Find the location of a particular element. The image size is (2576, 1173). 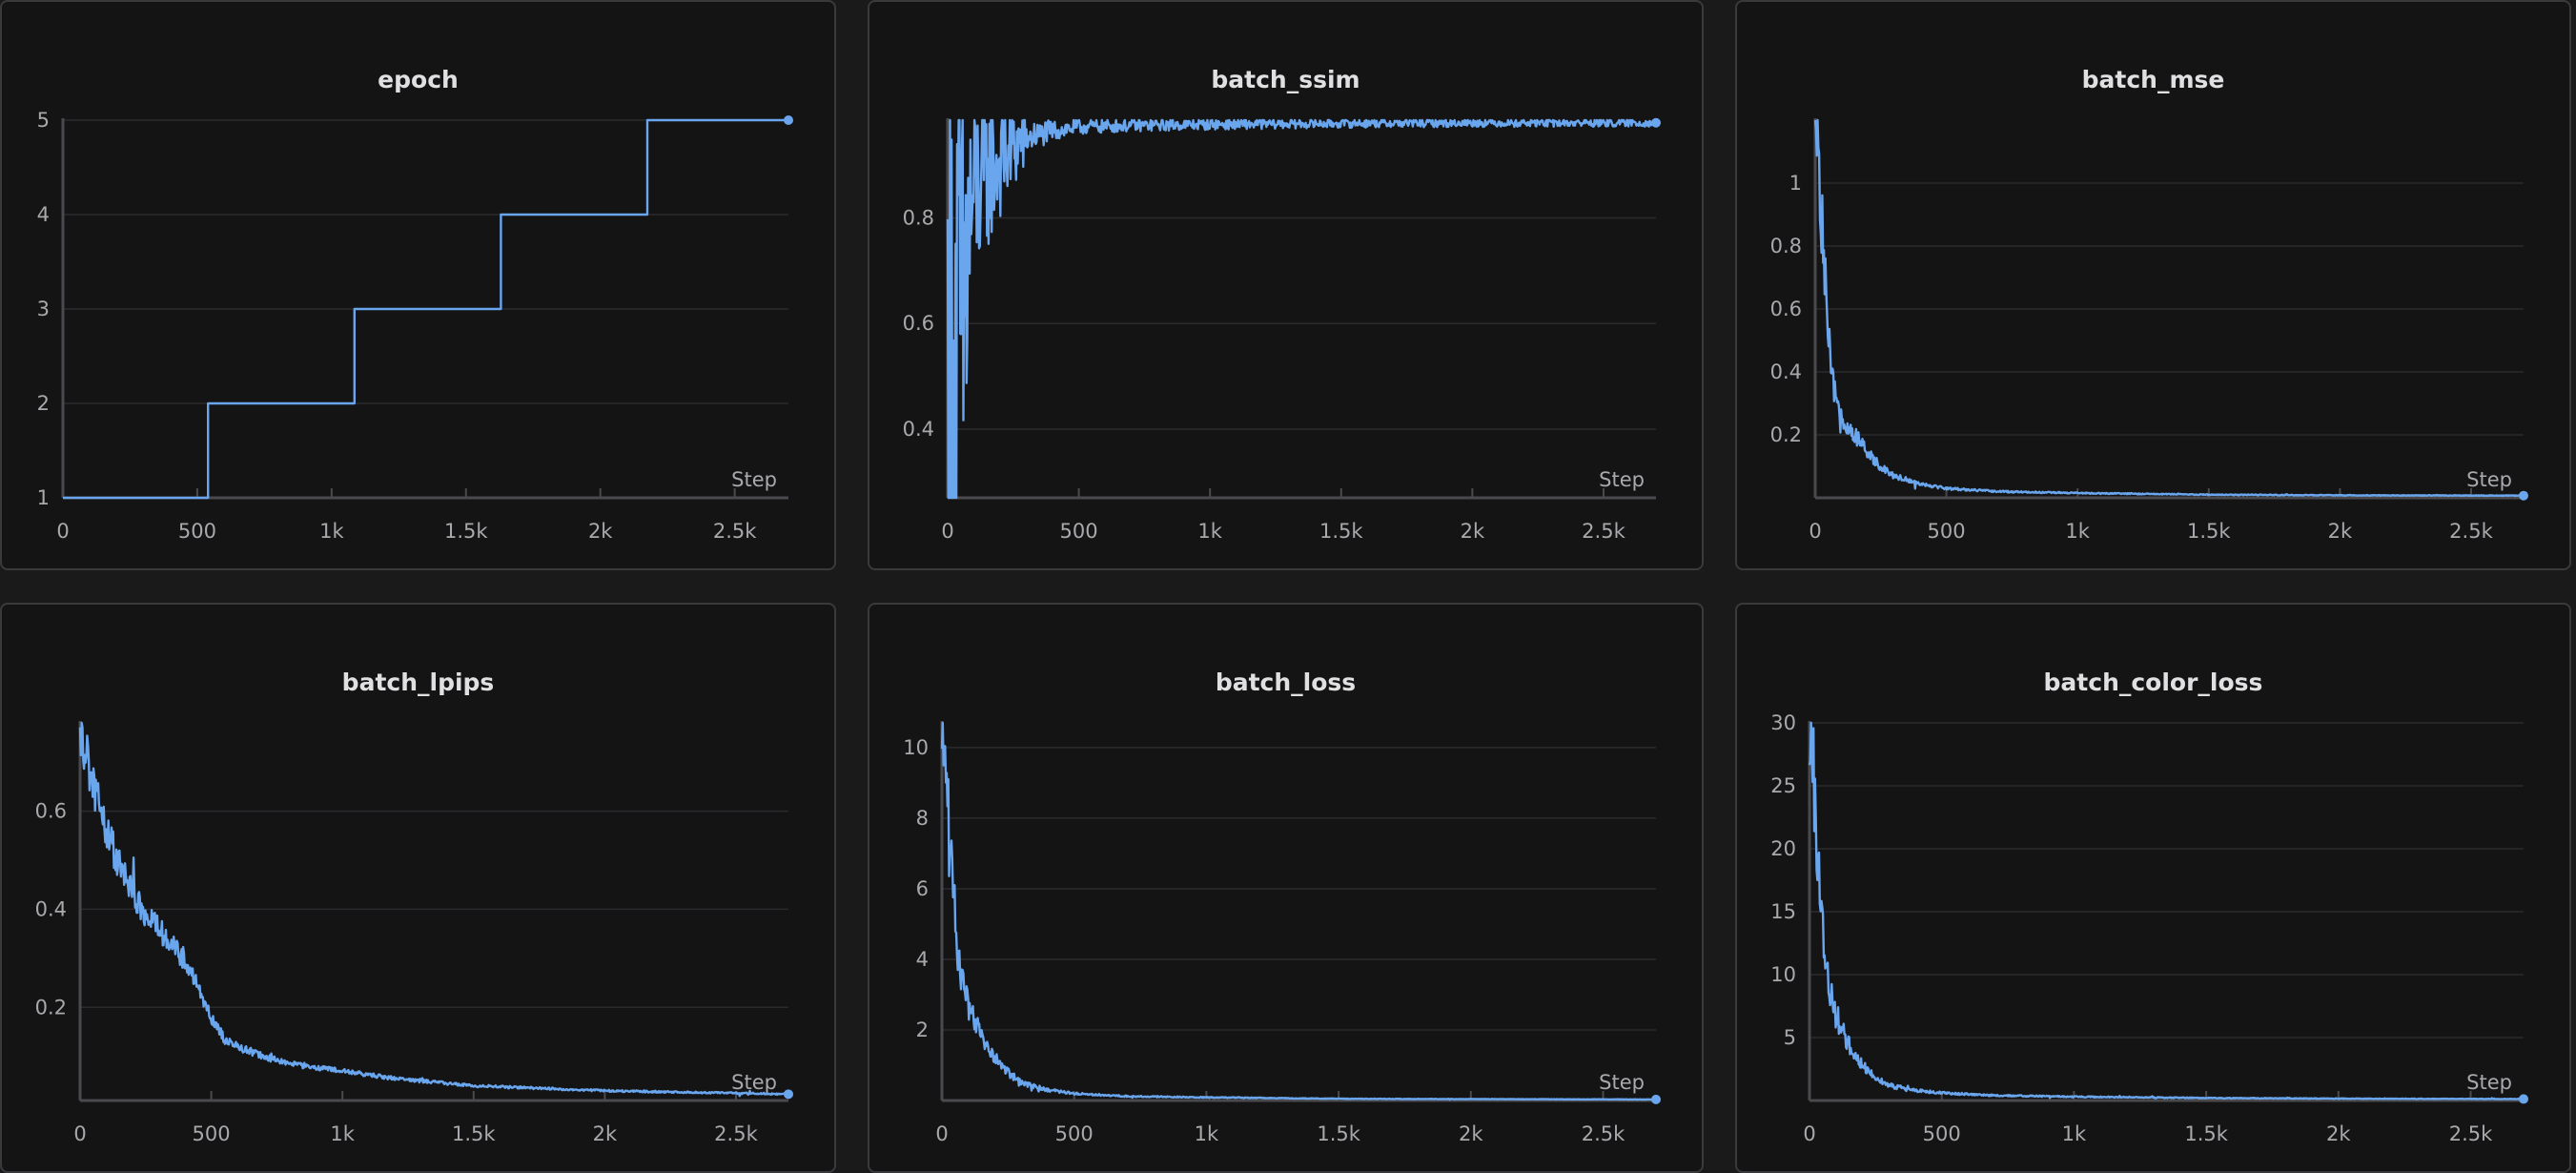

chart-title: batch_color_loss is located at coordinates (2153, 682).